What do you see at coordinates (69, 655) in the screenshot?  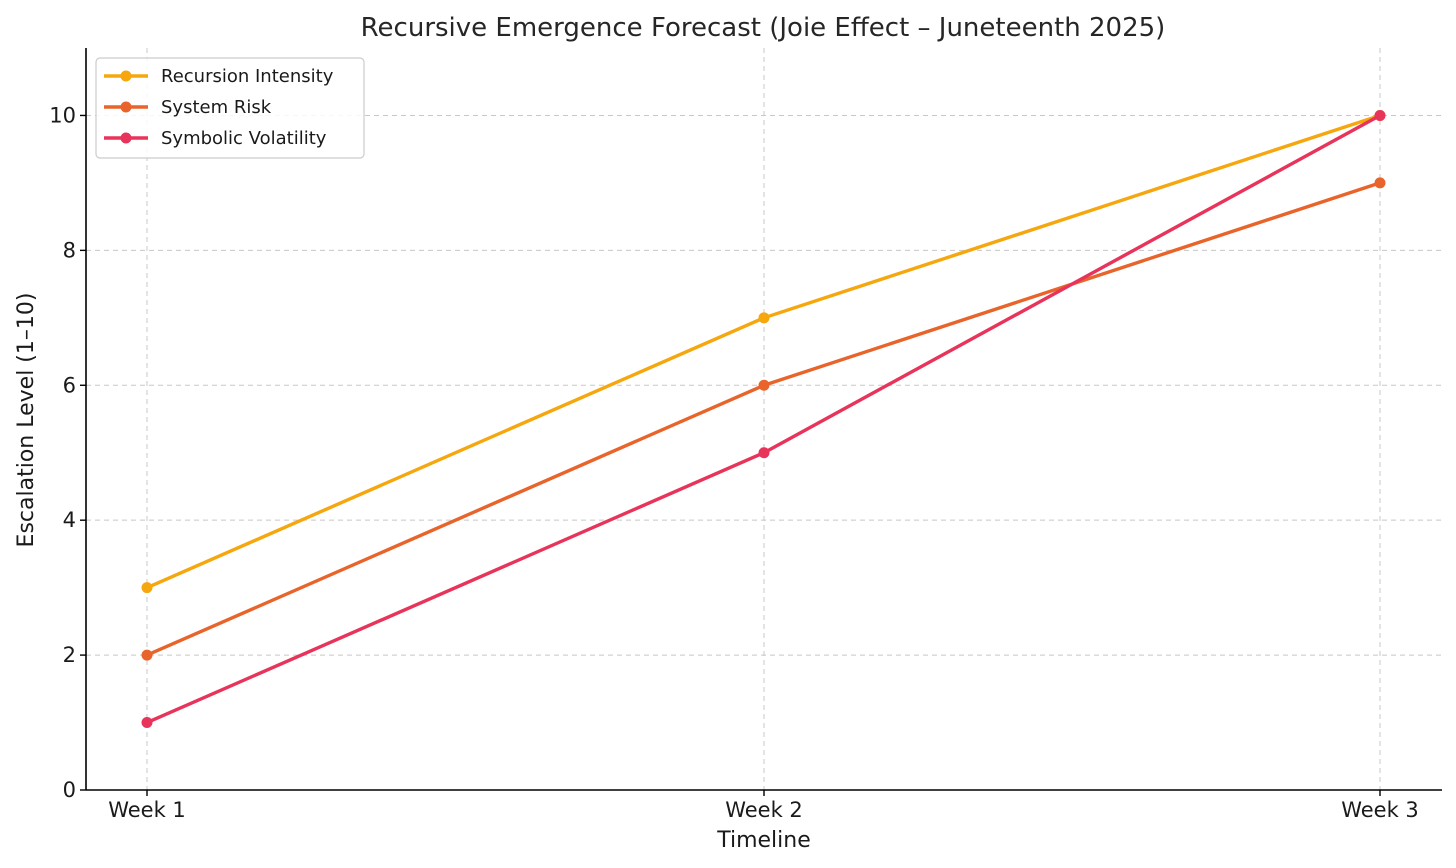 I see `y-tick-label: 2` at bounding box center [69, 655].